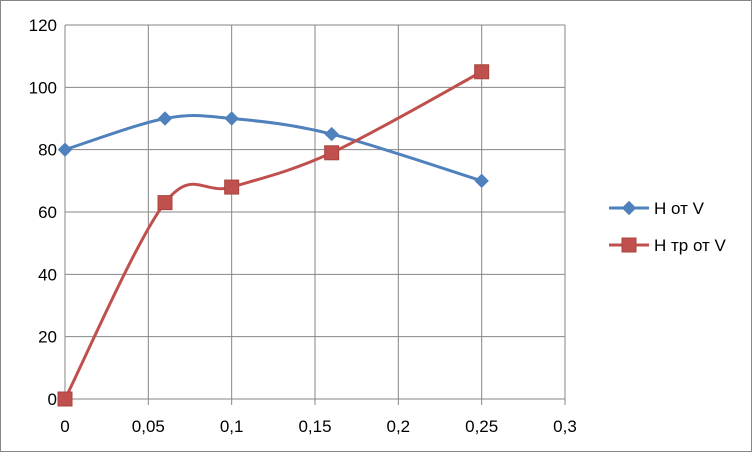  I want to click on x-tick-label: 0,05, so click(148, 426).